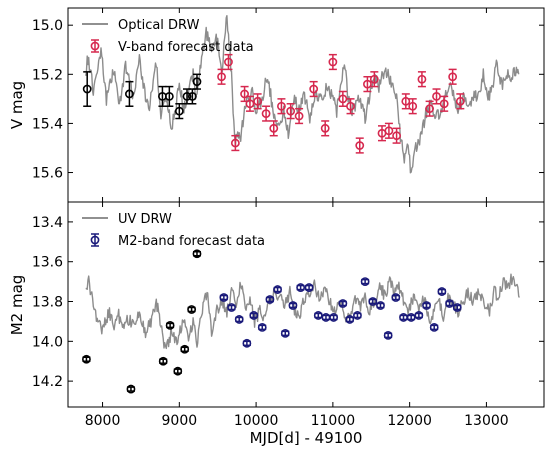  What do you see at coordinates (145, 219) in the screenshot?
I see `legend-label: UV DRW` at bounding box center [145, 219].